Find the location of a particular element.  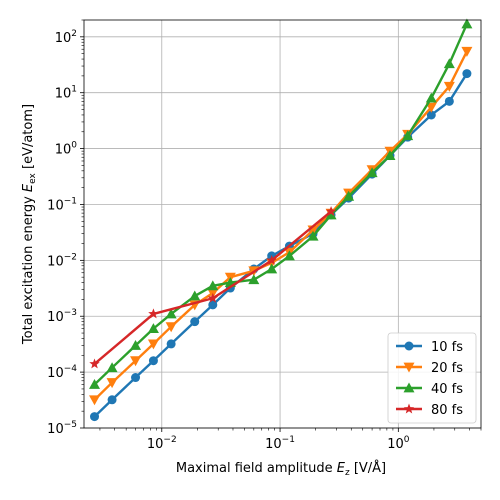

legend-entry: 80 fs is located at coordinates (429, 410).